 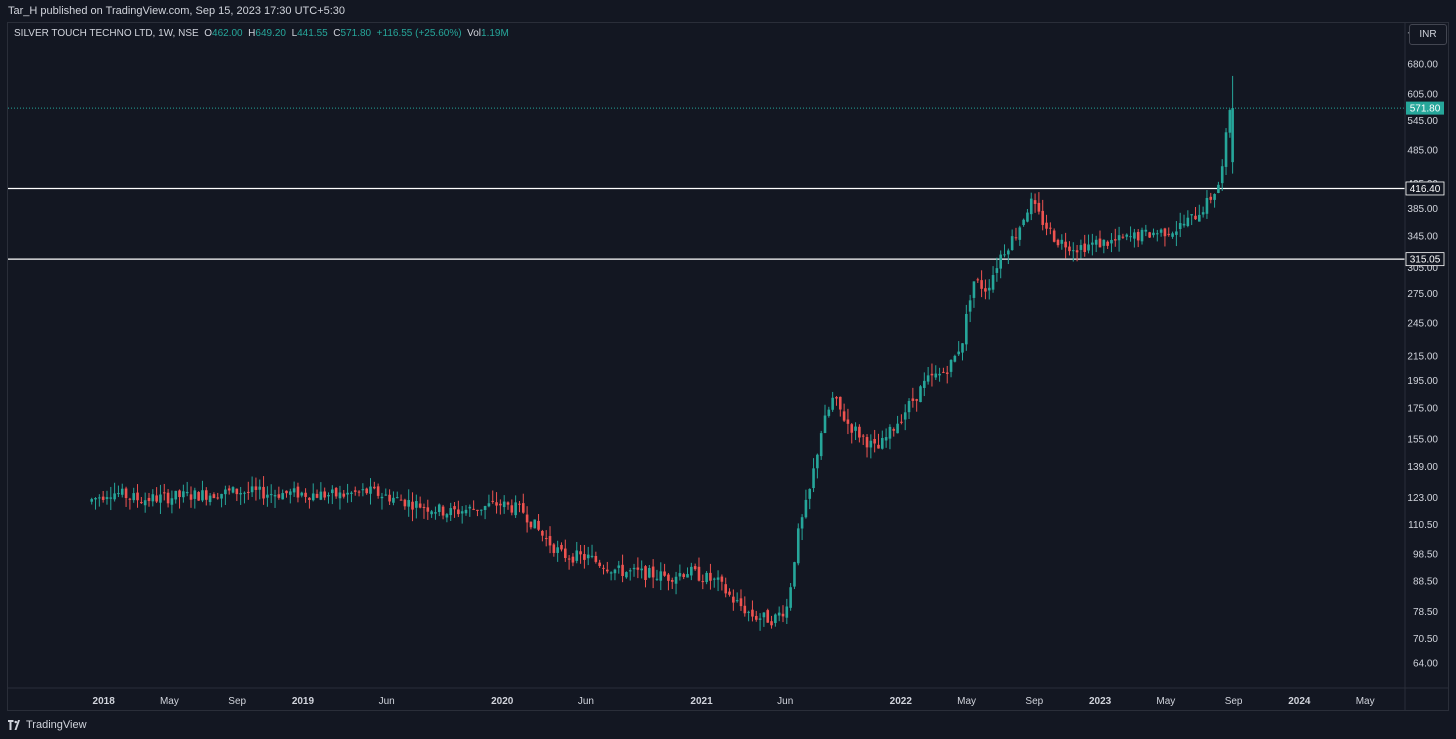 What do you see at coordinates (1426, 355) in the screenshot?
I see `price-axis-bg` at bounding box center [1426, 355].